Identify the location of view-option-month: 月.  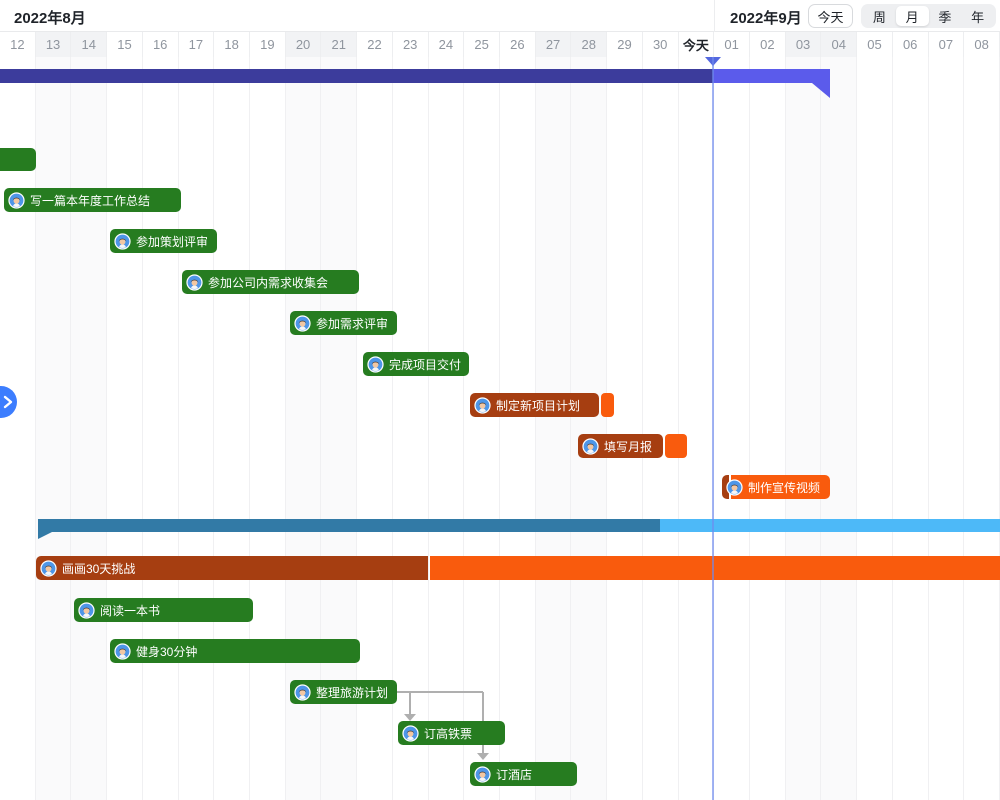
(912, 16).